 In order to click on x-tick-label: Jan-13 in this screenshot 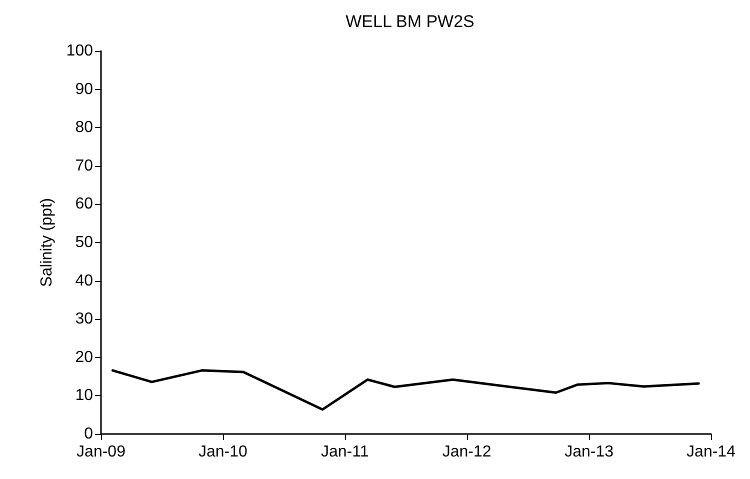, I will do `click(589, 452)`.